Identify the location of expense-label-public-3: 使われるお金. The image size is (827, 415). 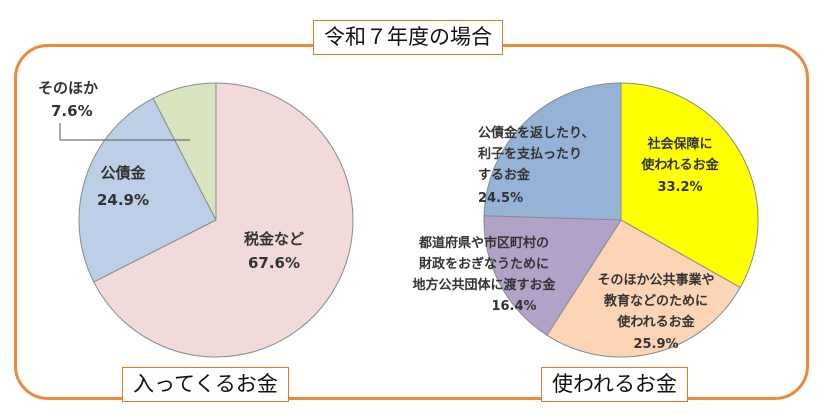
(655, 322).